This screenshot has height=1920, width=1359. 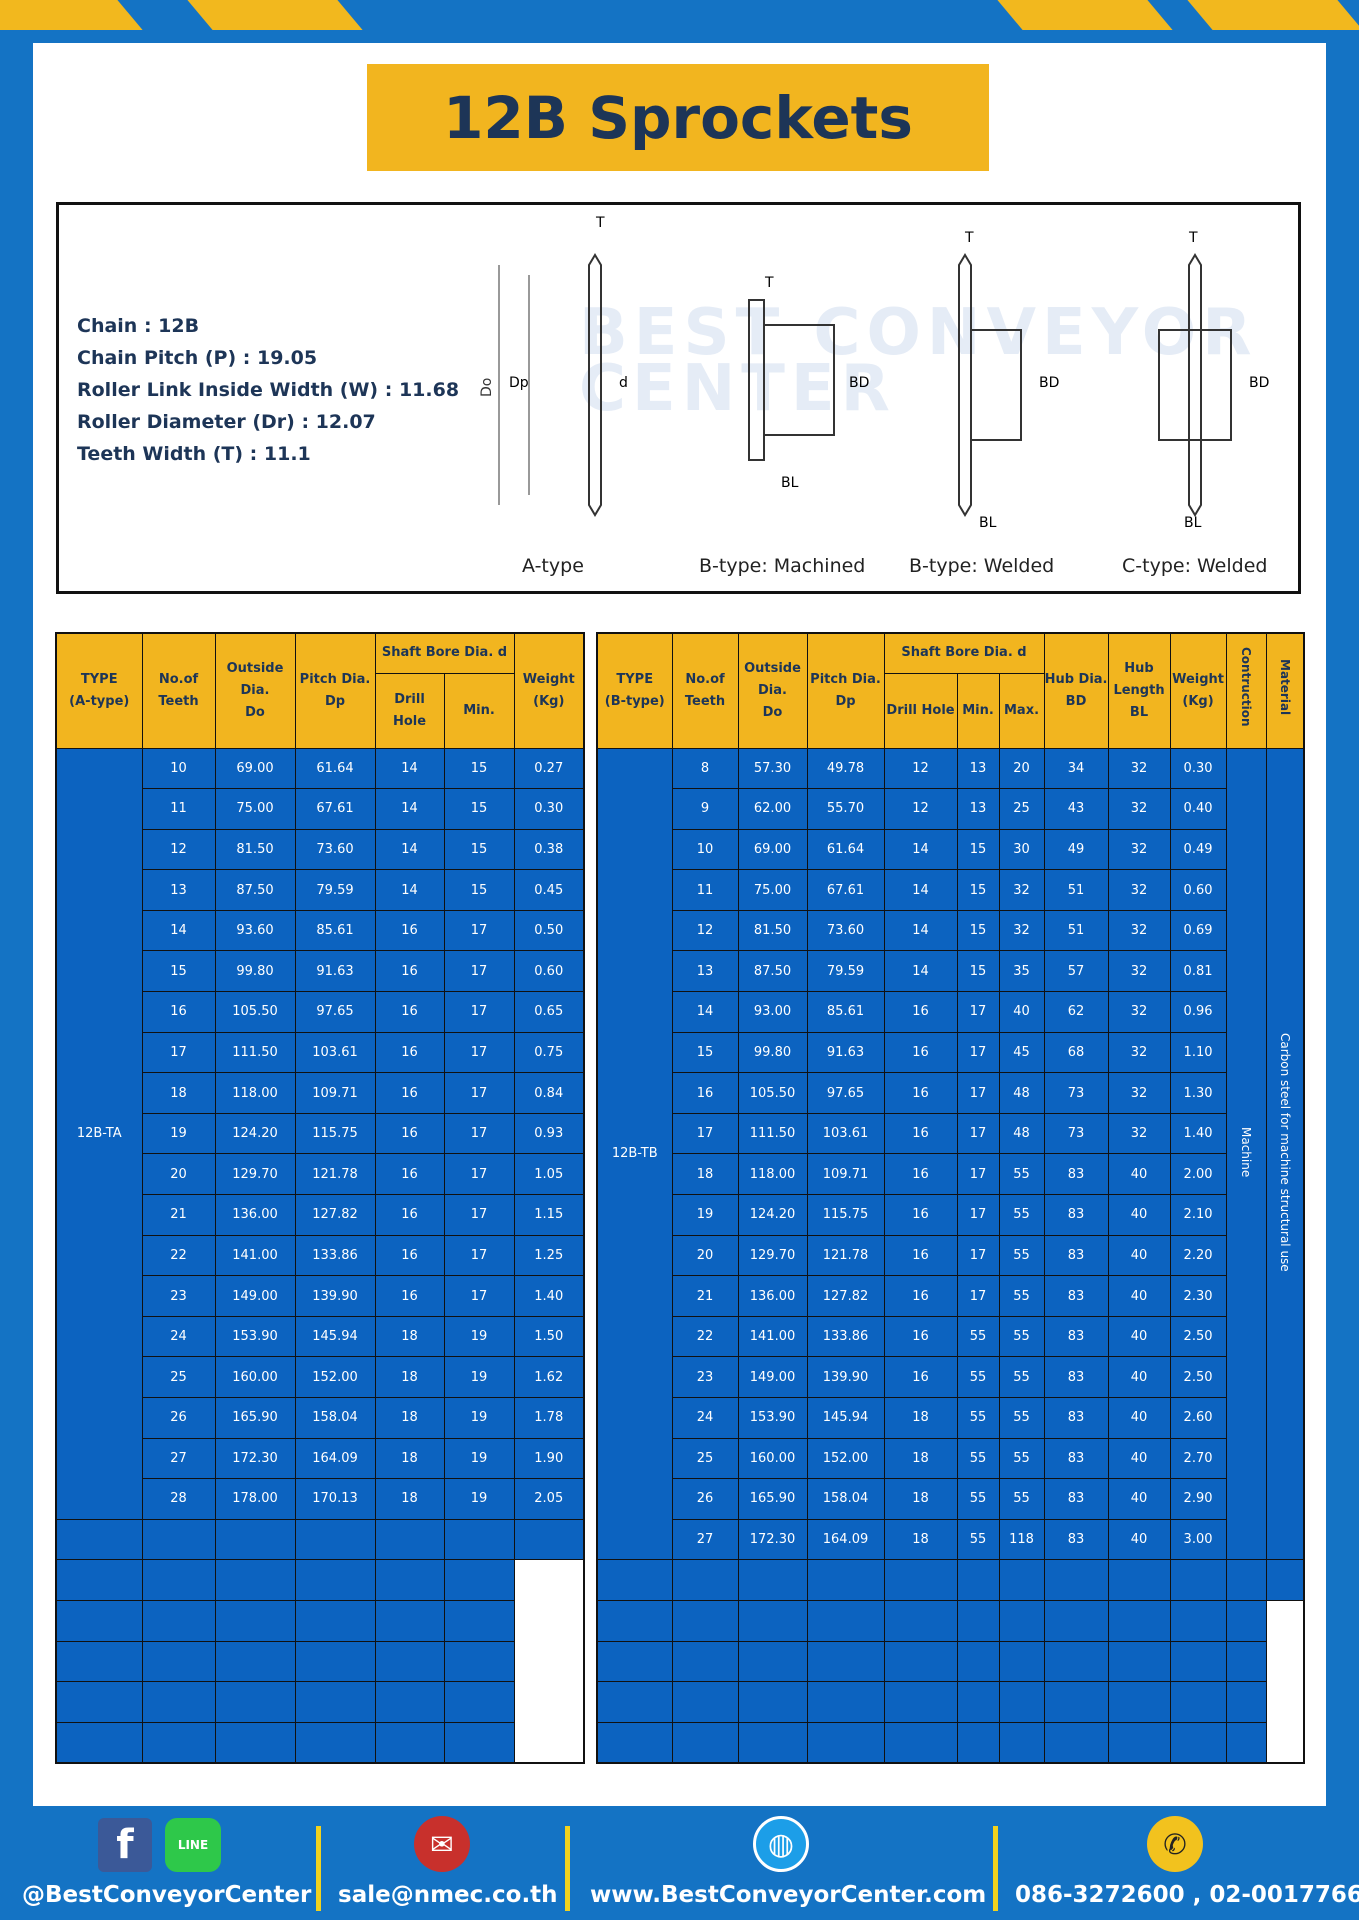 I want to click on table-row: 19 124.20 115.75 16 17 0.93, so click(x=320, y=1133).